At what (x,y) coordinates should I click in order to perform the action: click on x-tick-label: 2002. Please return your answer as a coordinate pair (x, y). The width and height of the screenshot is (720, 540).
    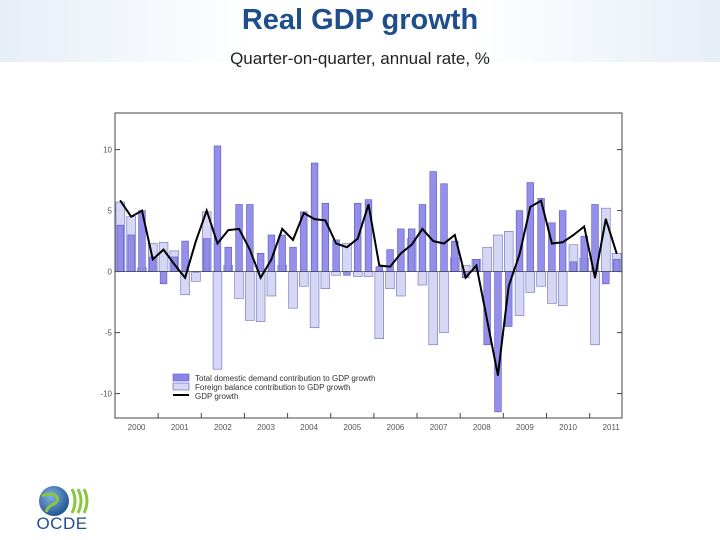
    Looking at the image, I should click on (223, 427).